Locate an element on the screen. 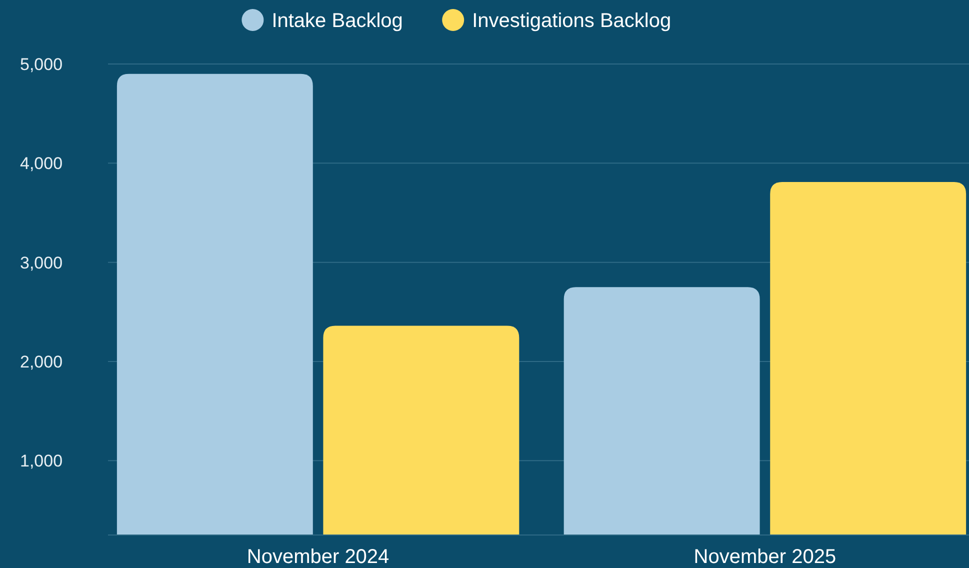 The width and height of the screenshot is (969, 568). y-tick-label: 1,000 is located at coordinates (41, 461).